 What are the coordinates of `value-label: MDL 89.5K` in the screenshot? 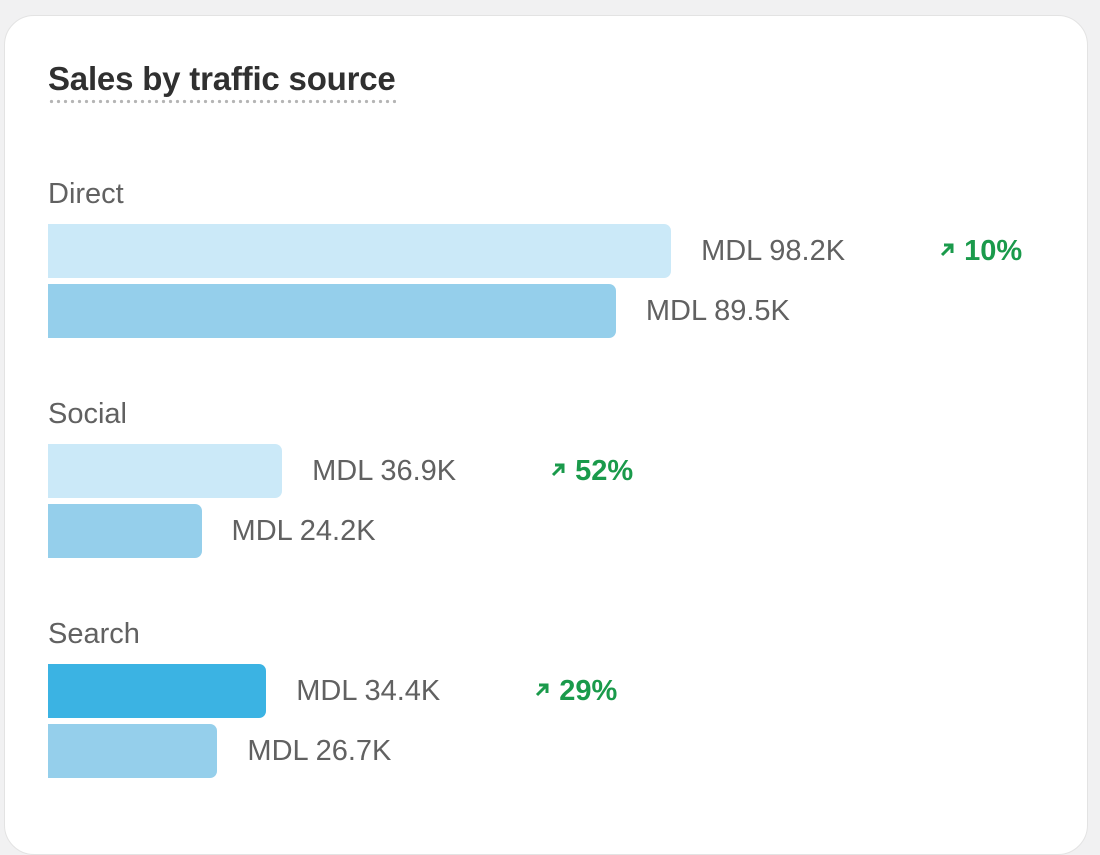 It's located at (717, 311).